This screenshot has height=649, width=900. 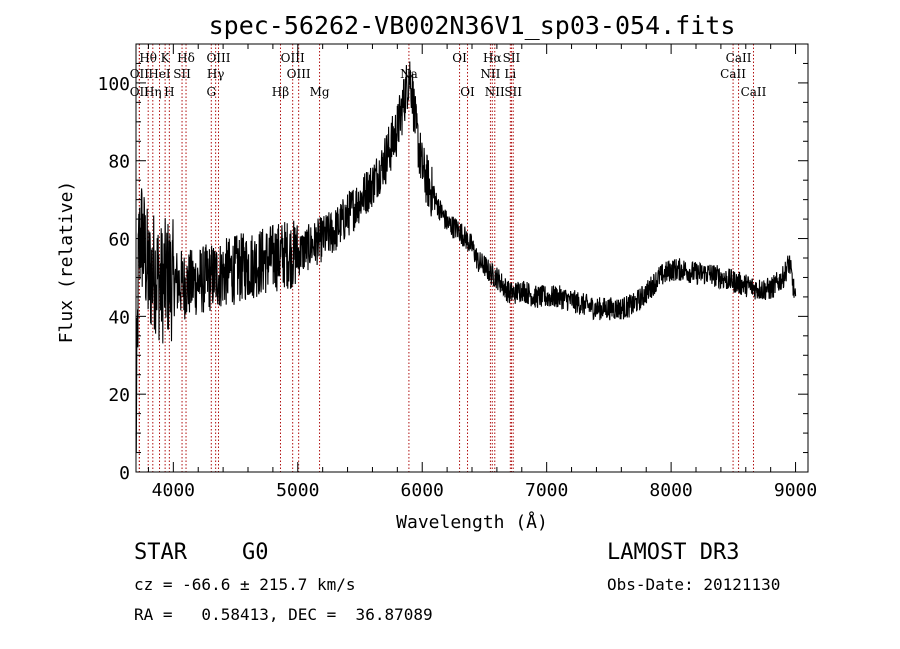 I want to click on obs-date: Obs-Date: 20121130, so click(x=694, y=584).